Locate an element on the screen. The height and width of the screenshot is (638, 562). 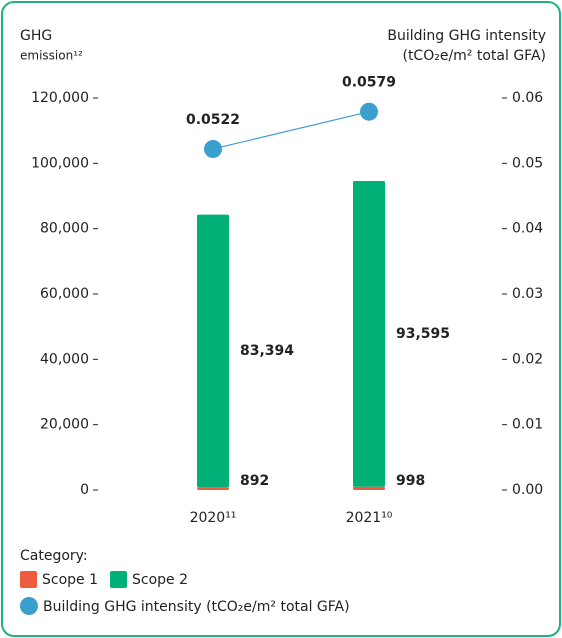
y-axis-title: emission¹² is located at coordinates (51, 56).